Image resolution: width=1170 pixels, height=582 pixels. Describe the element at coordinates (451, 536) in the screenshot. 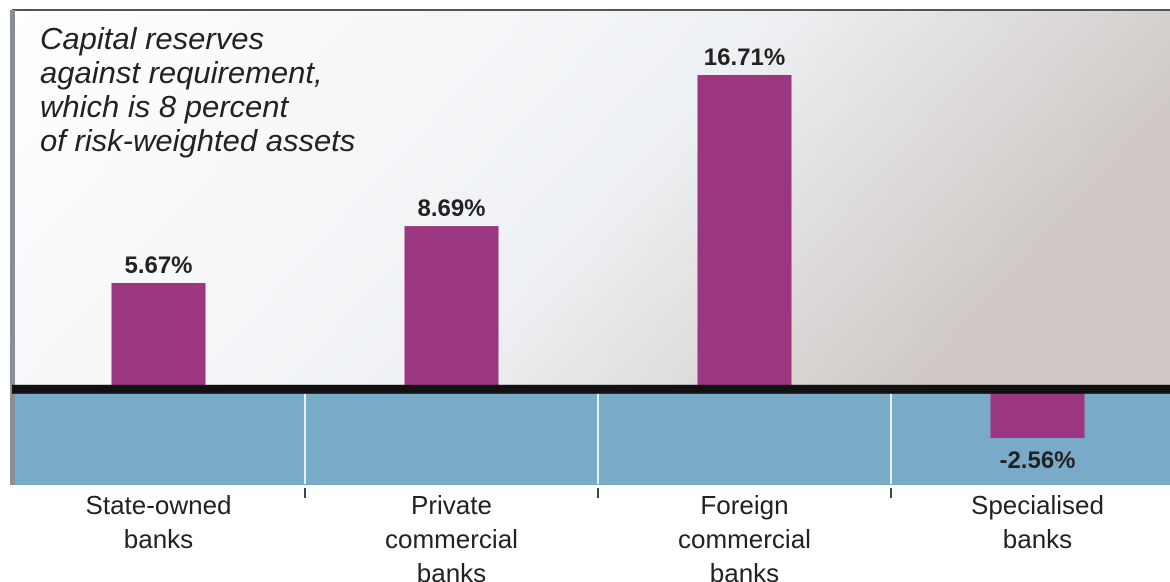

I see `x-tick-label: Private commercial banks` at that location.